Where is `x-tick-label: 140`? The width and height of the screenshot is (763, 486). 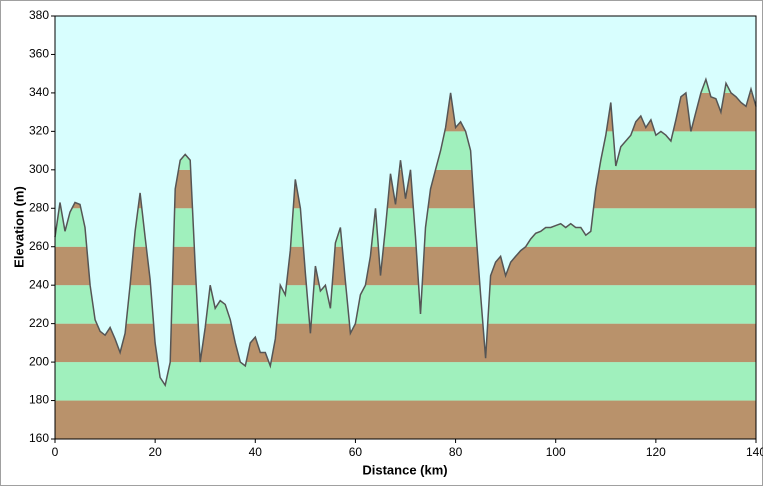 x-tick-label: 140 is located at coordinates (754, 452).